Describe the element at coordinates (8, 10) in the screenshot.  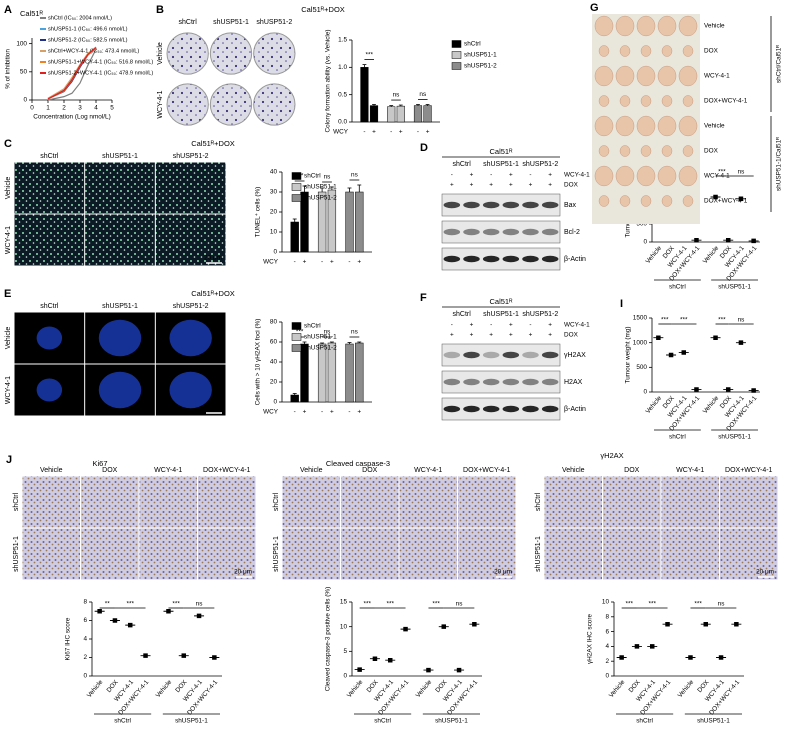
I see `panel-label: A` at that location.